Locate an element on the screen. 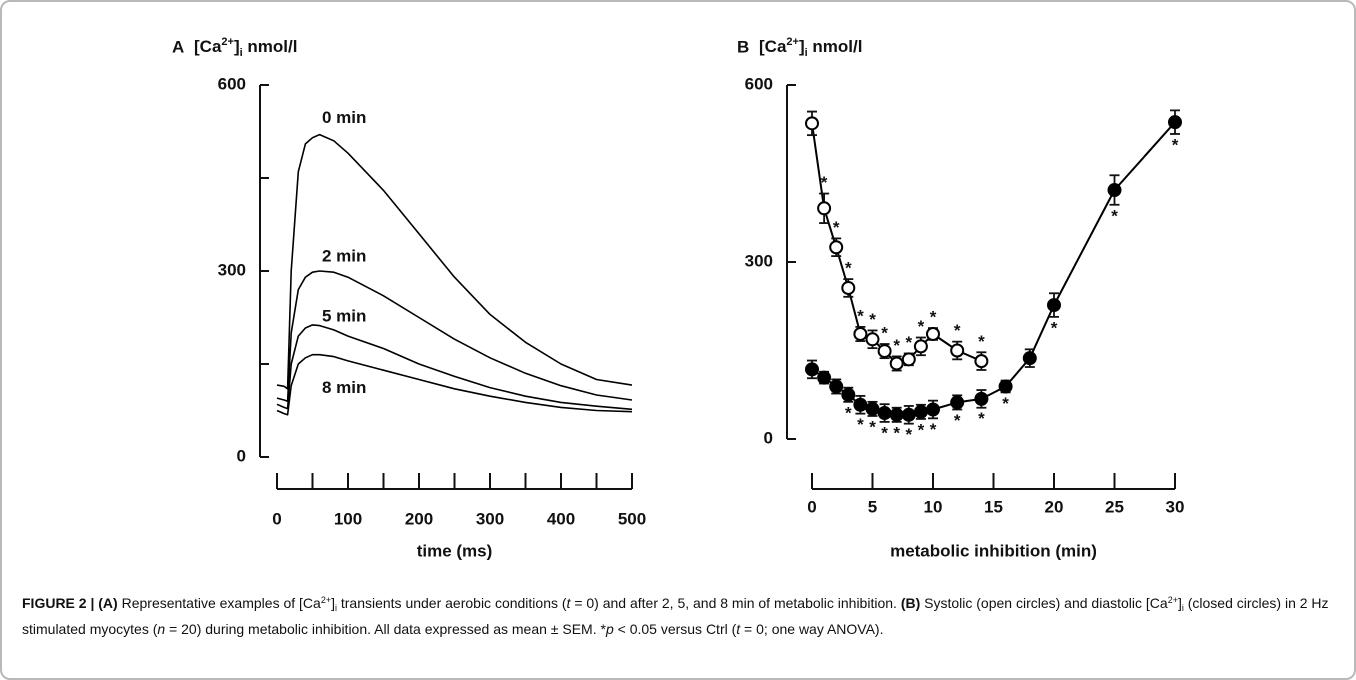 This screenshot has height=680, width=1356. x-tick-label: 300 is located at coordinates (490, 518).